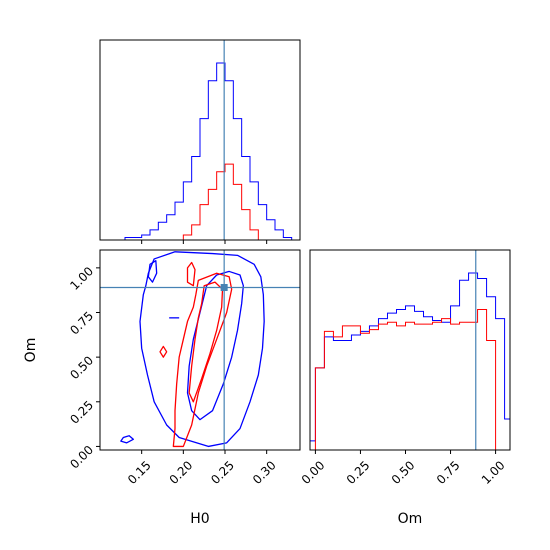 This screenshot has height=550, width=550. I want to click on om-x-tick-label: 0.75, so click(448, 472).